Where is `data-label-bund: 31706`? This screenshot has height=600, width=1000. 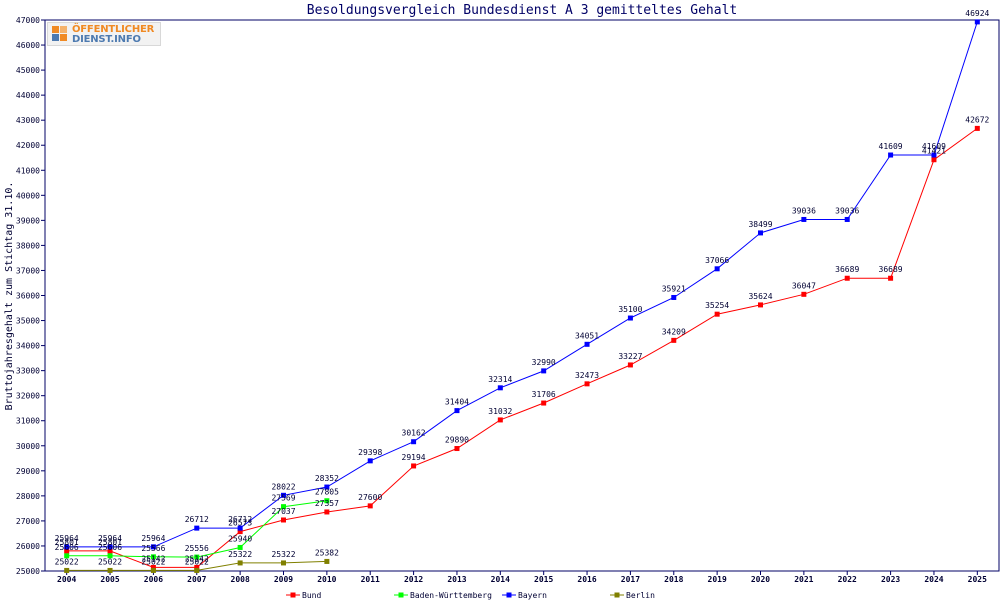 data-label-bund: 31706 is located at coordinates (544, 394).